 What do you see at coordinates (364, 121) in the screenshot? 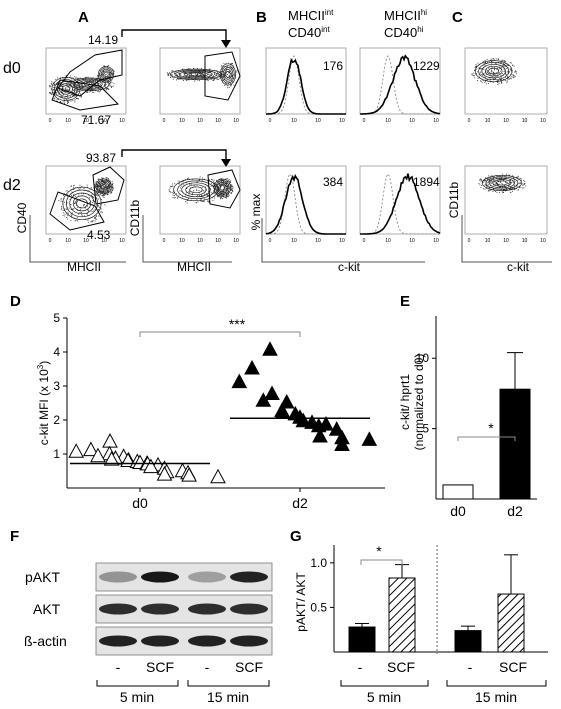
I see `flow-tick-label: 0` at bounding box center [364, 121].